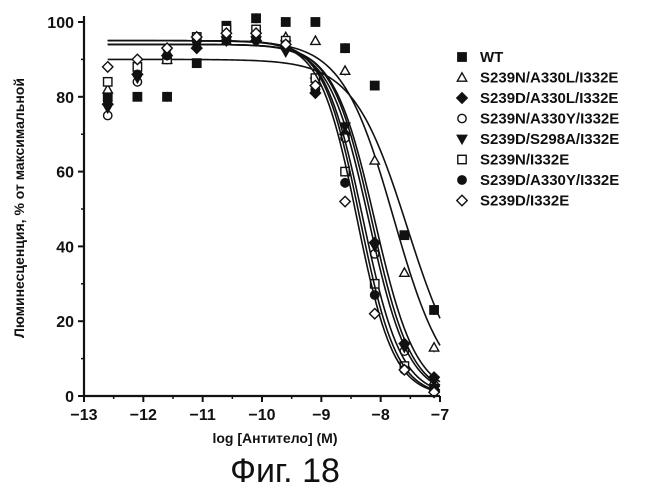 The width and height of the screenshot is (660, 500). What do you see at coordinates (549, 98) in the screenshot?
I see `legend-label: S239D/A330L/I332E` at bounding box center [549, 98].